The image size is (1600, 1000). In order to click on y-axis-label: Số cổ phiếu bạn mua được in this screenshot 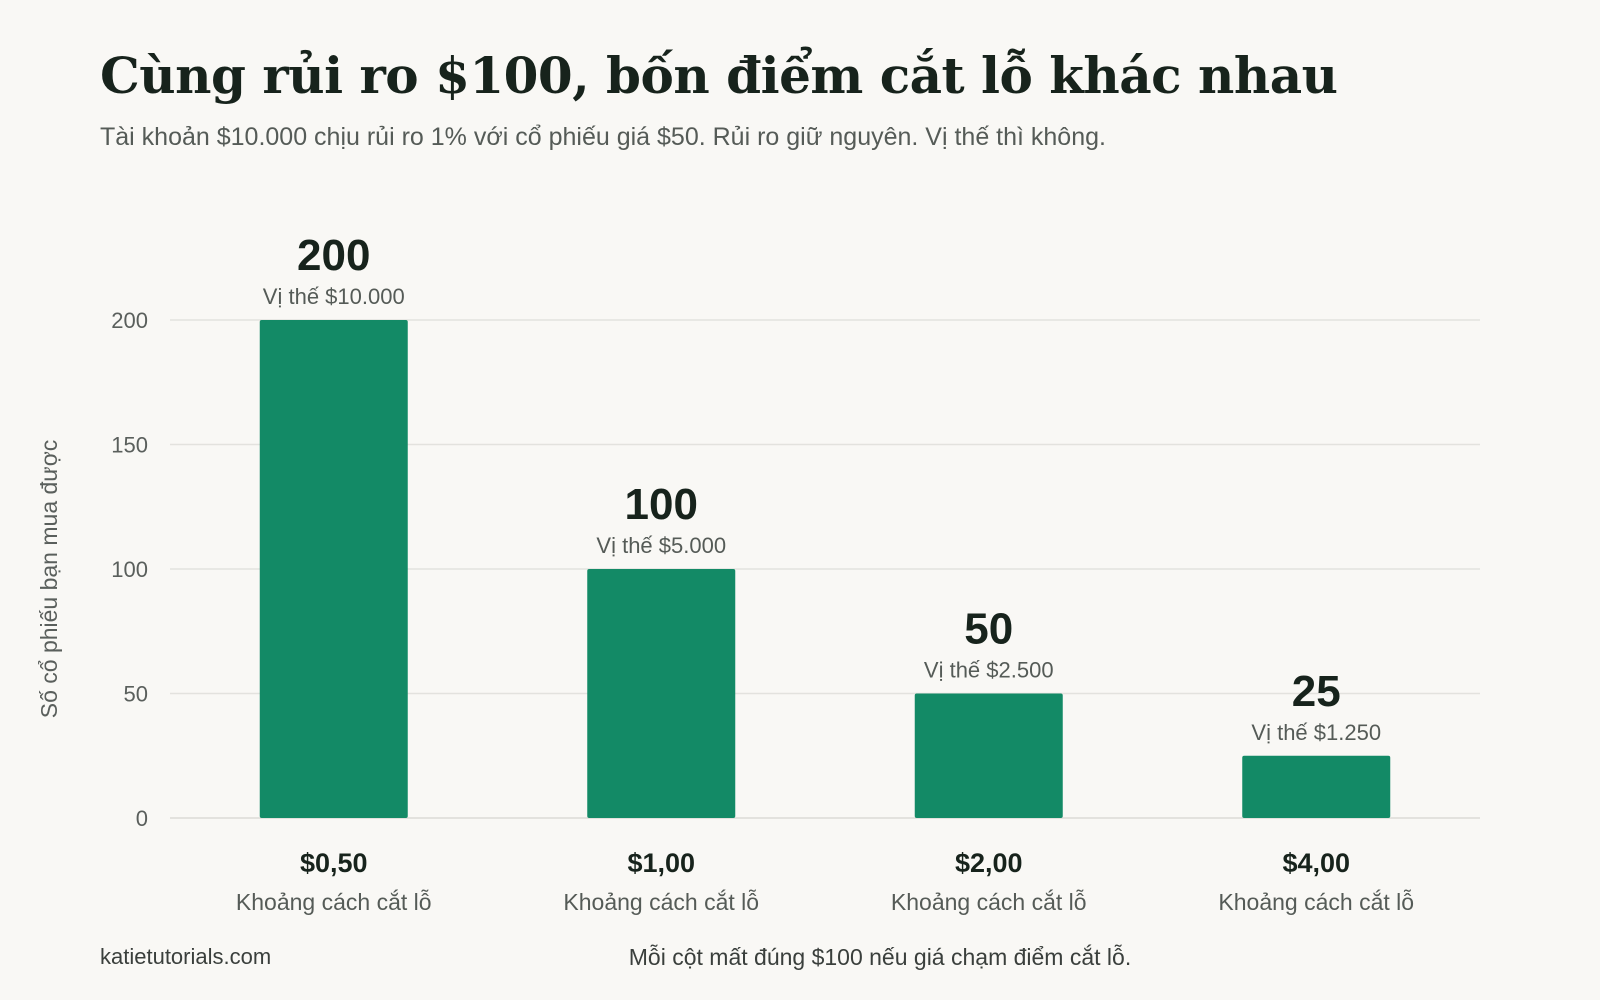, I will do `click(49, 579)`.